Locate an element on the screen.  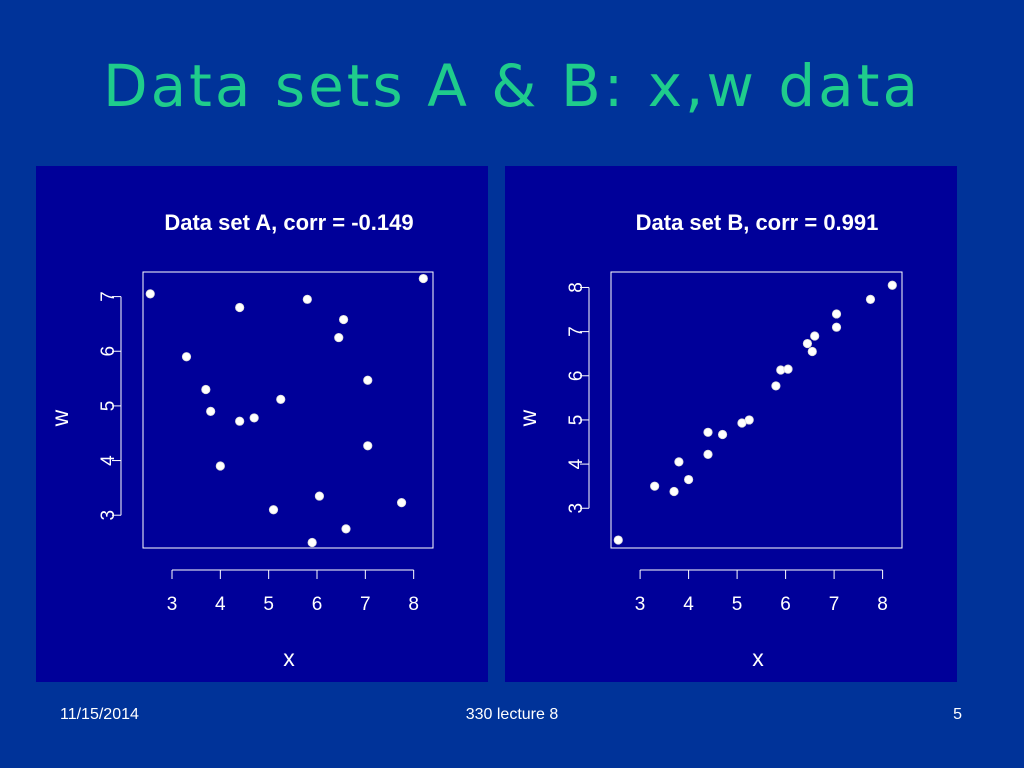
slide-title: Data sets A & B: x,w data is located at coordinates (512, 86).